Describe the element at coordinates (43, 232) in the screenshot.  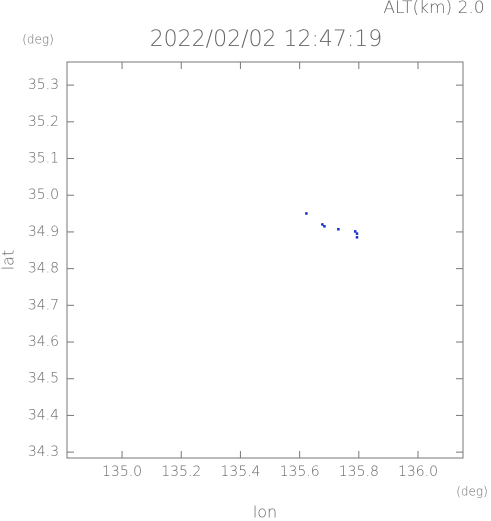
I see `y-tick-label: 34.9` at that location.